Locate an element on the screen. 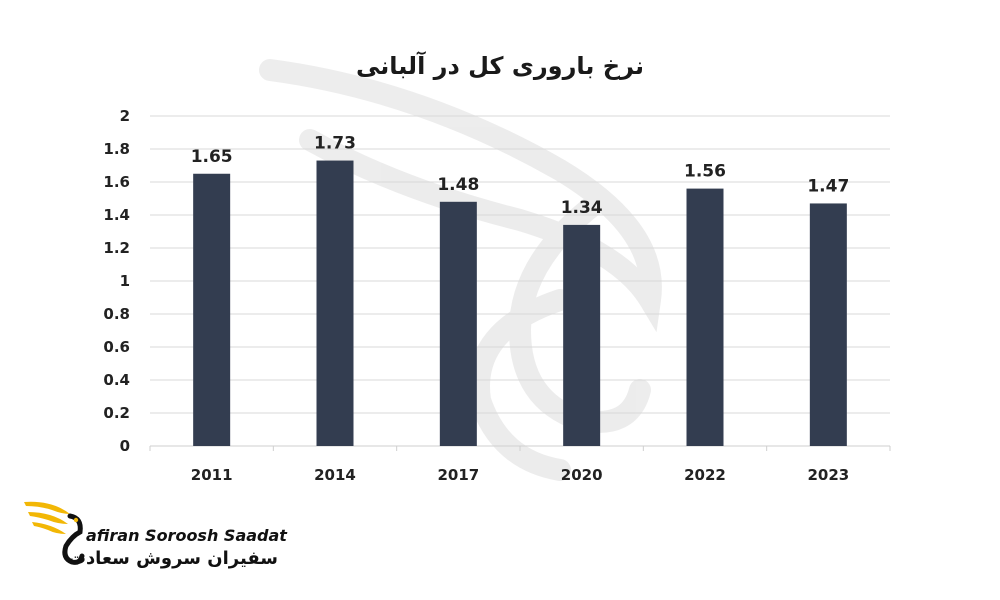 The width and height of the screenshot is (1000, 600). y-tick-label: 0 is located at coordinates (125, 446).